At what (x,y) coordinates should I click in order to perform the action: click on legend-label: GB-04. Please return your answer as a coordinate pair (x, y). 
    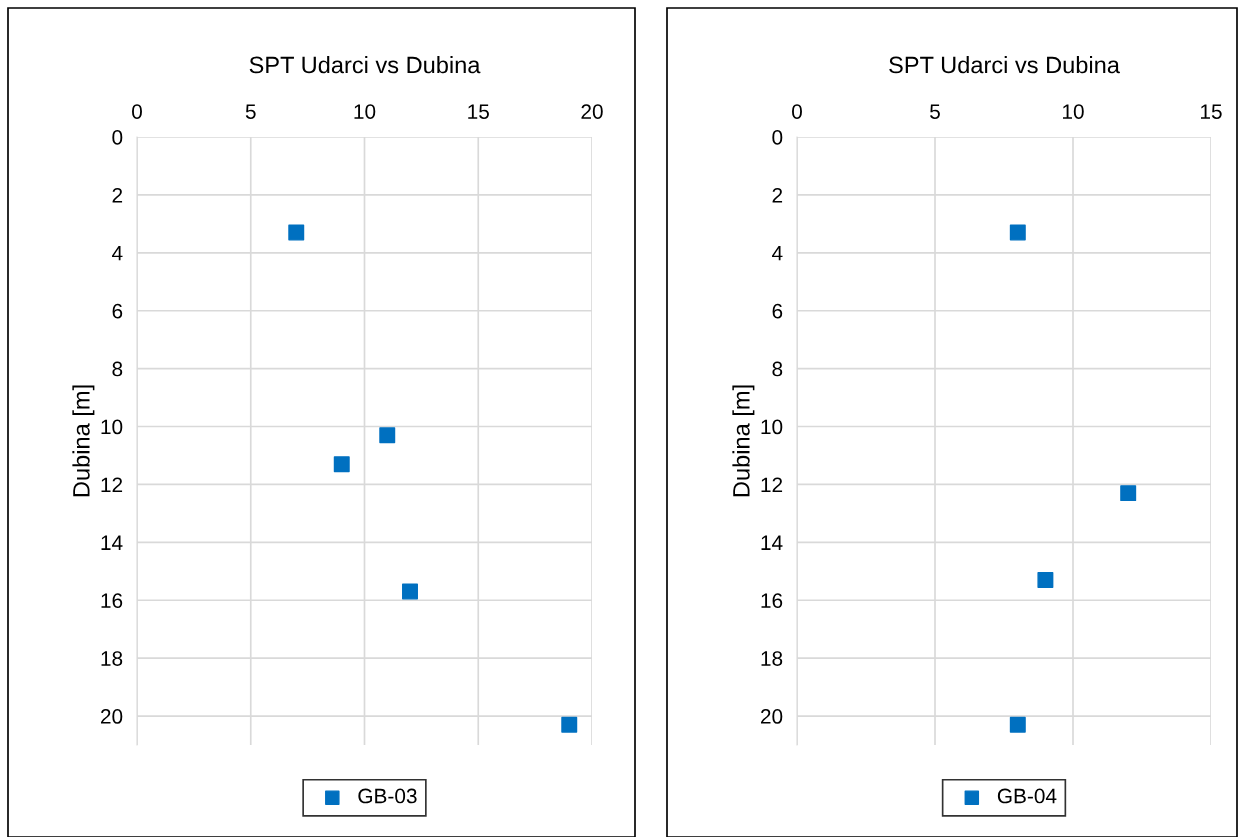
    Looking at the image, I should click on (1027, 796).